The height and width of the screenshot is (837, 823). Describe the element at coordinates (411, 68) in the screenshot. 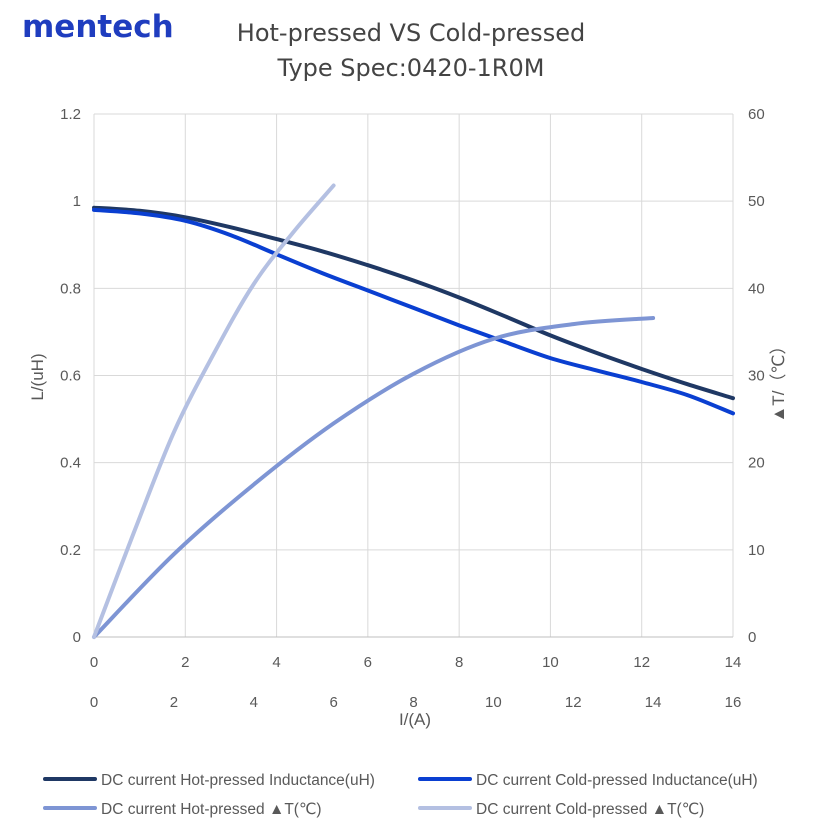

I see `chart-subtitle: Type Spec:0420-1R0M` at that location.